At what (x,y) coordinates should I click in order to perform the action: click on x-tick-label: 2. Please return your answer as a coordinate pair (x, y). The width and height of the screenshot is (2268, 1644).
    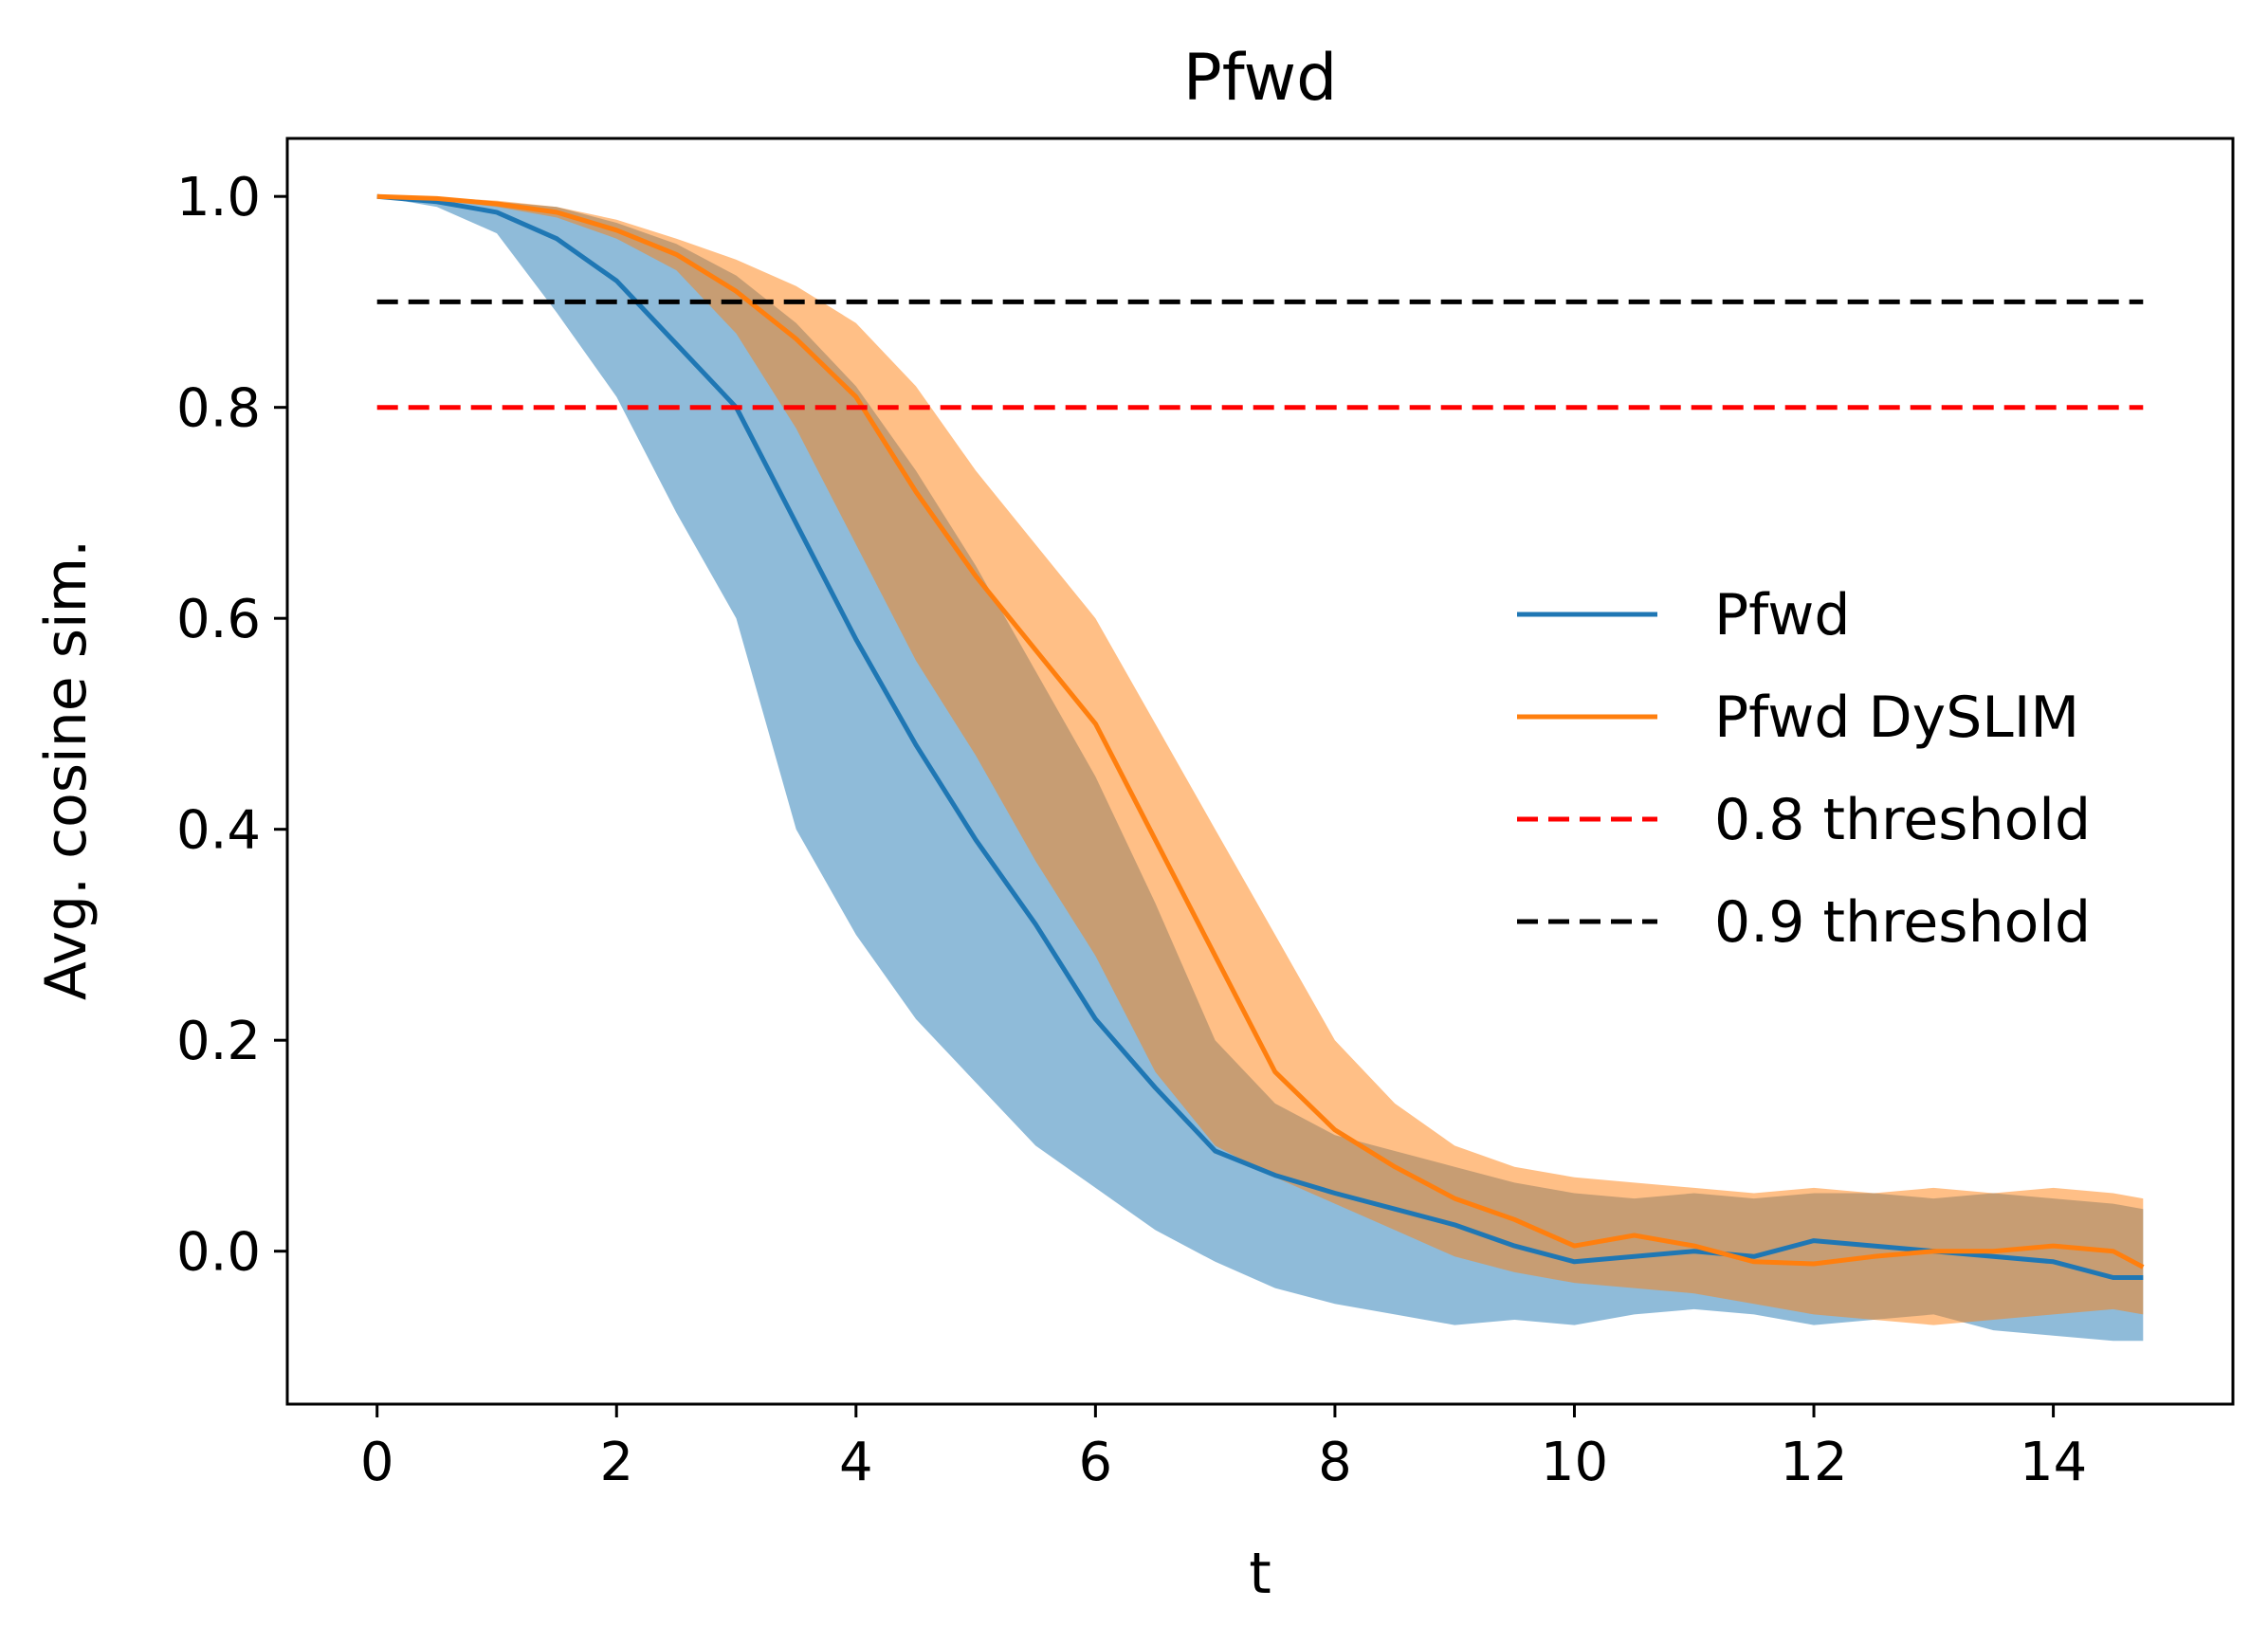
    Looking at the image, I should click on (616, 1462).